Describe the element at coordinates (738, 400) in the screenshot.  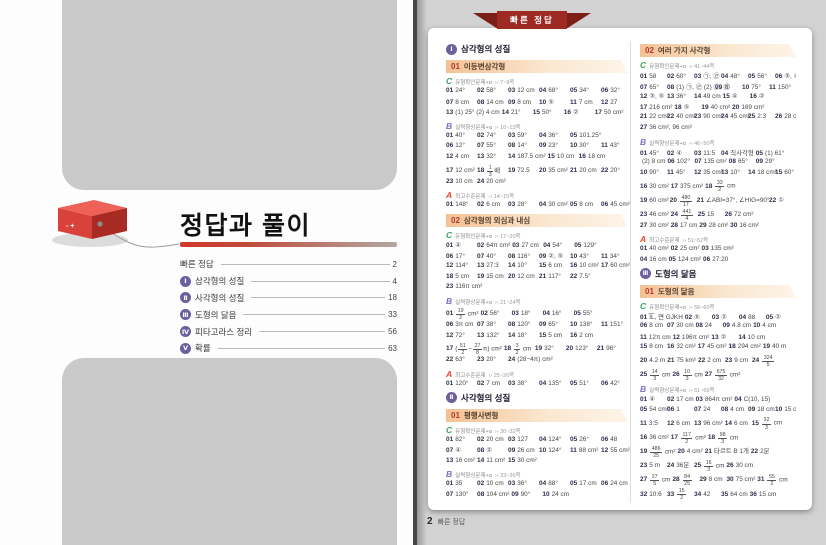
I see `answer-number: 04` at that location.